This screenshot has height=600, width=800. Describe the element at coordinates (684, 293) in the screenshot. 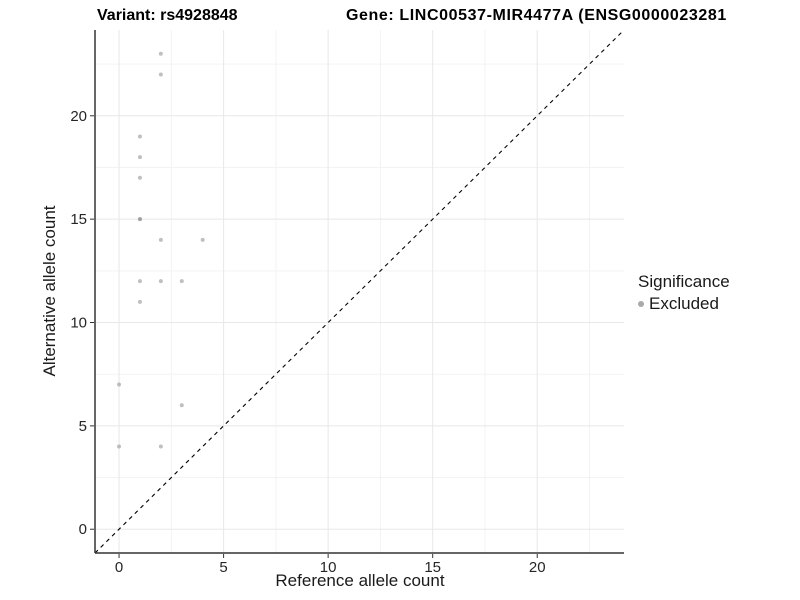

I see `legend: Significance Excluded` at that location.